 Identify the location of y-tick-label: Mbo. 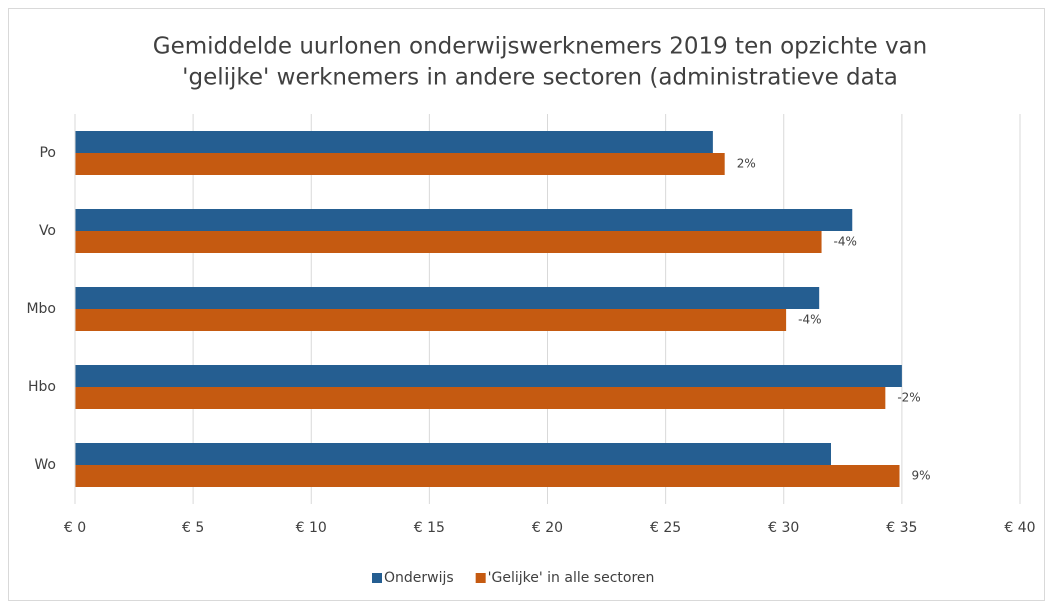
(41, 309).